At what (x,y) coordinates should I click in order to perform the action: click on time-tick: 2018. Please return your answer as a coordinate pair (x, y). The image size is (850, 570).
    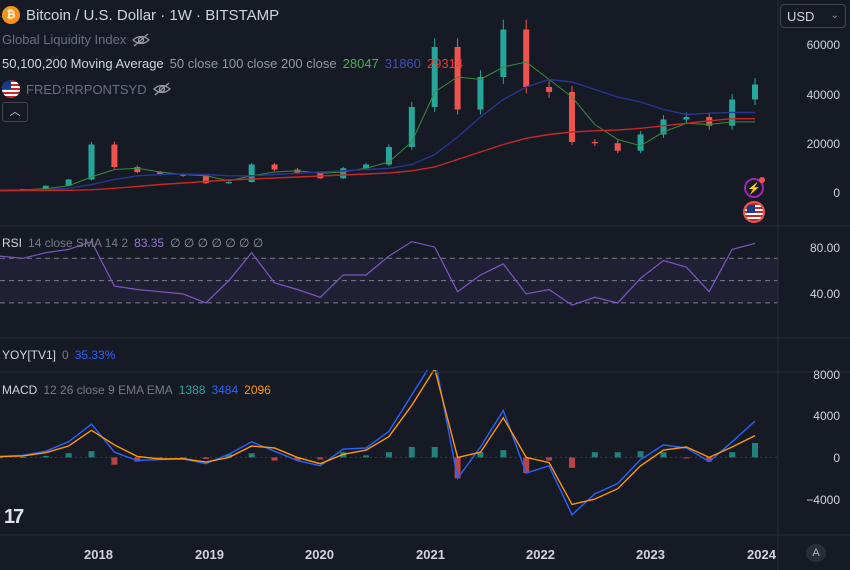
    Looking at the image, I should click on (98, 554).